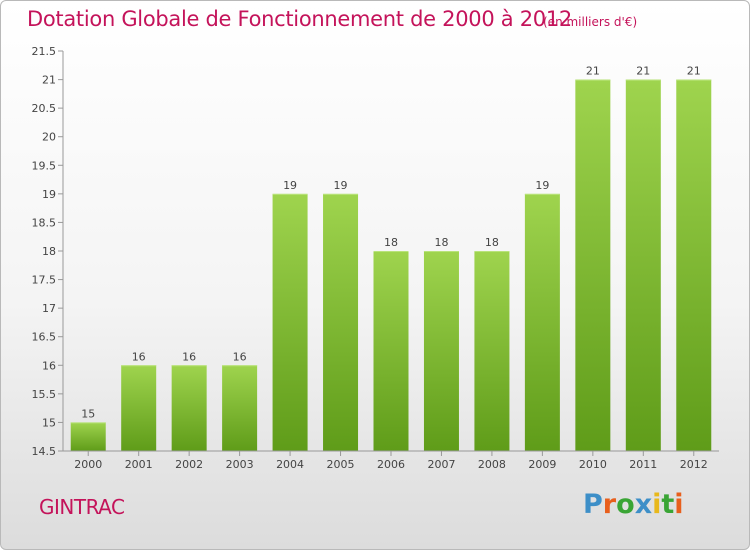 The image size is (750, 550). Describe the element at coordinates (49, 80) in the screenshot. I see `y-tick-label: 21` at that location.